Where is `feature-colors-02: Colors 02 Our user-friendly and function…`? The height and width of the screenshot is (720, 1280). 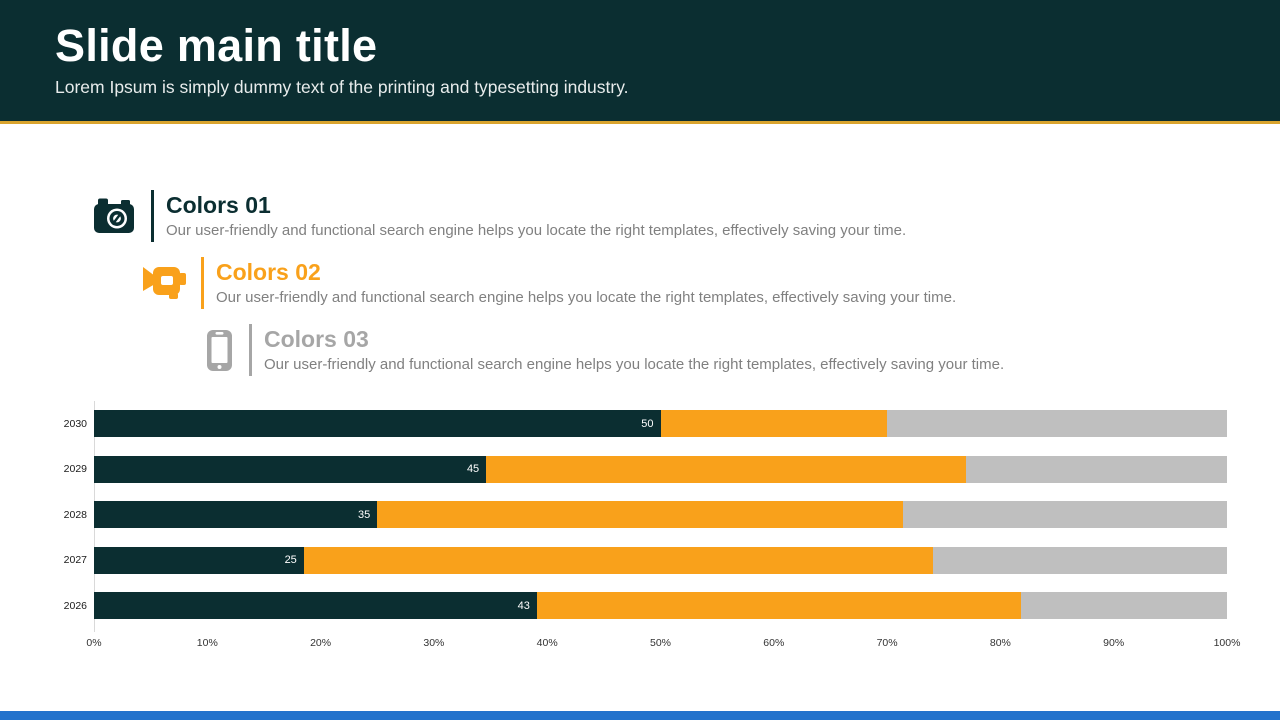 feature-colors-02: Colors 02 Our user-friendly and function… is located at coordinates (548, 283).